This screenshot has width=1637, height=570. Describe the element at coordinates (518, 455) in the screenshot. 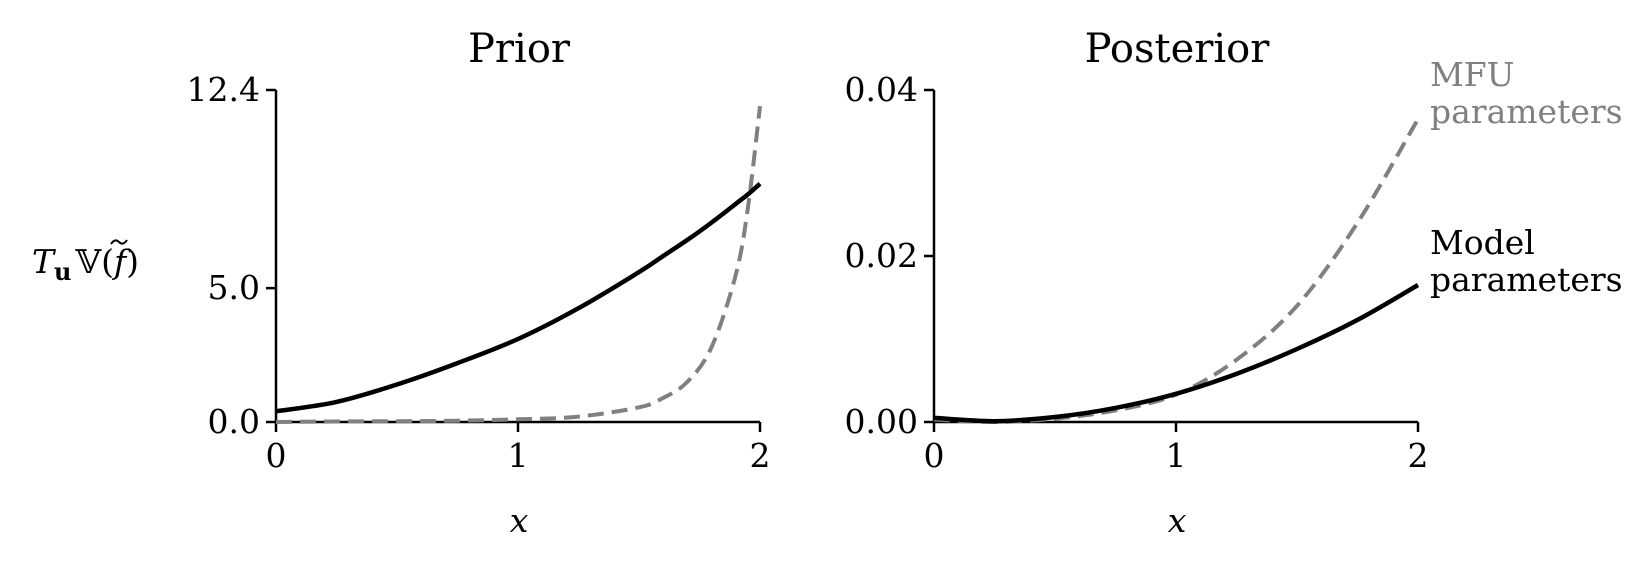

I see `prior-x-tick-label: 1` at that location.